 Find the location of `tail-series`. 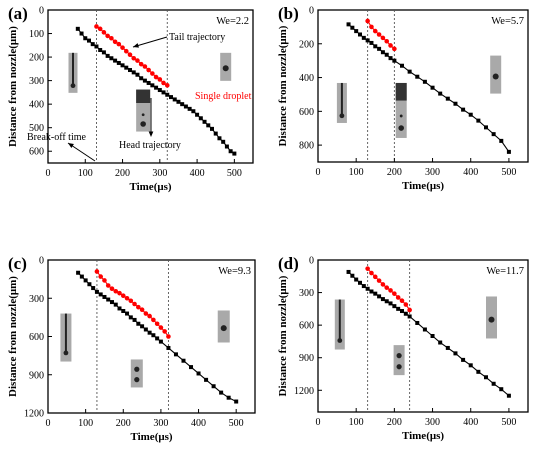

tail-series is located at coordinates (381, 35).